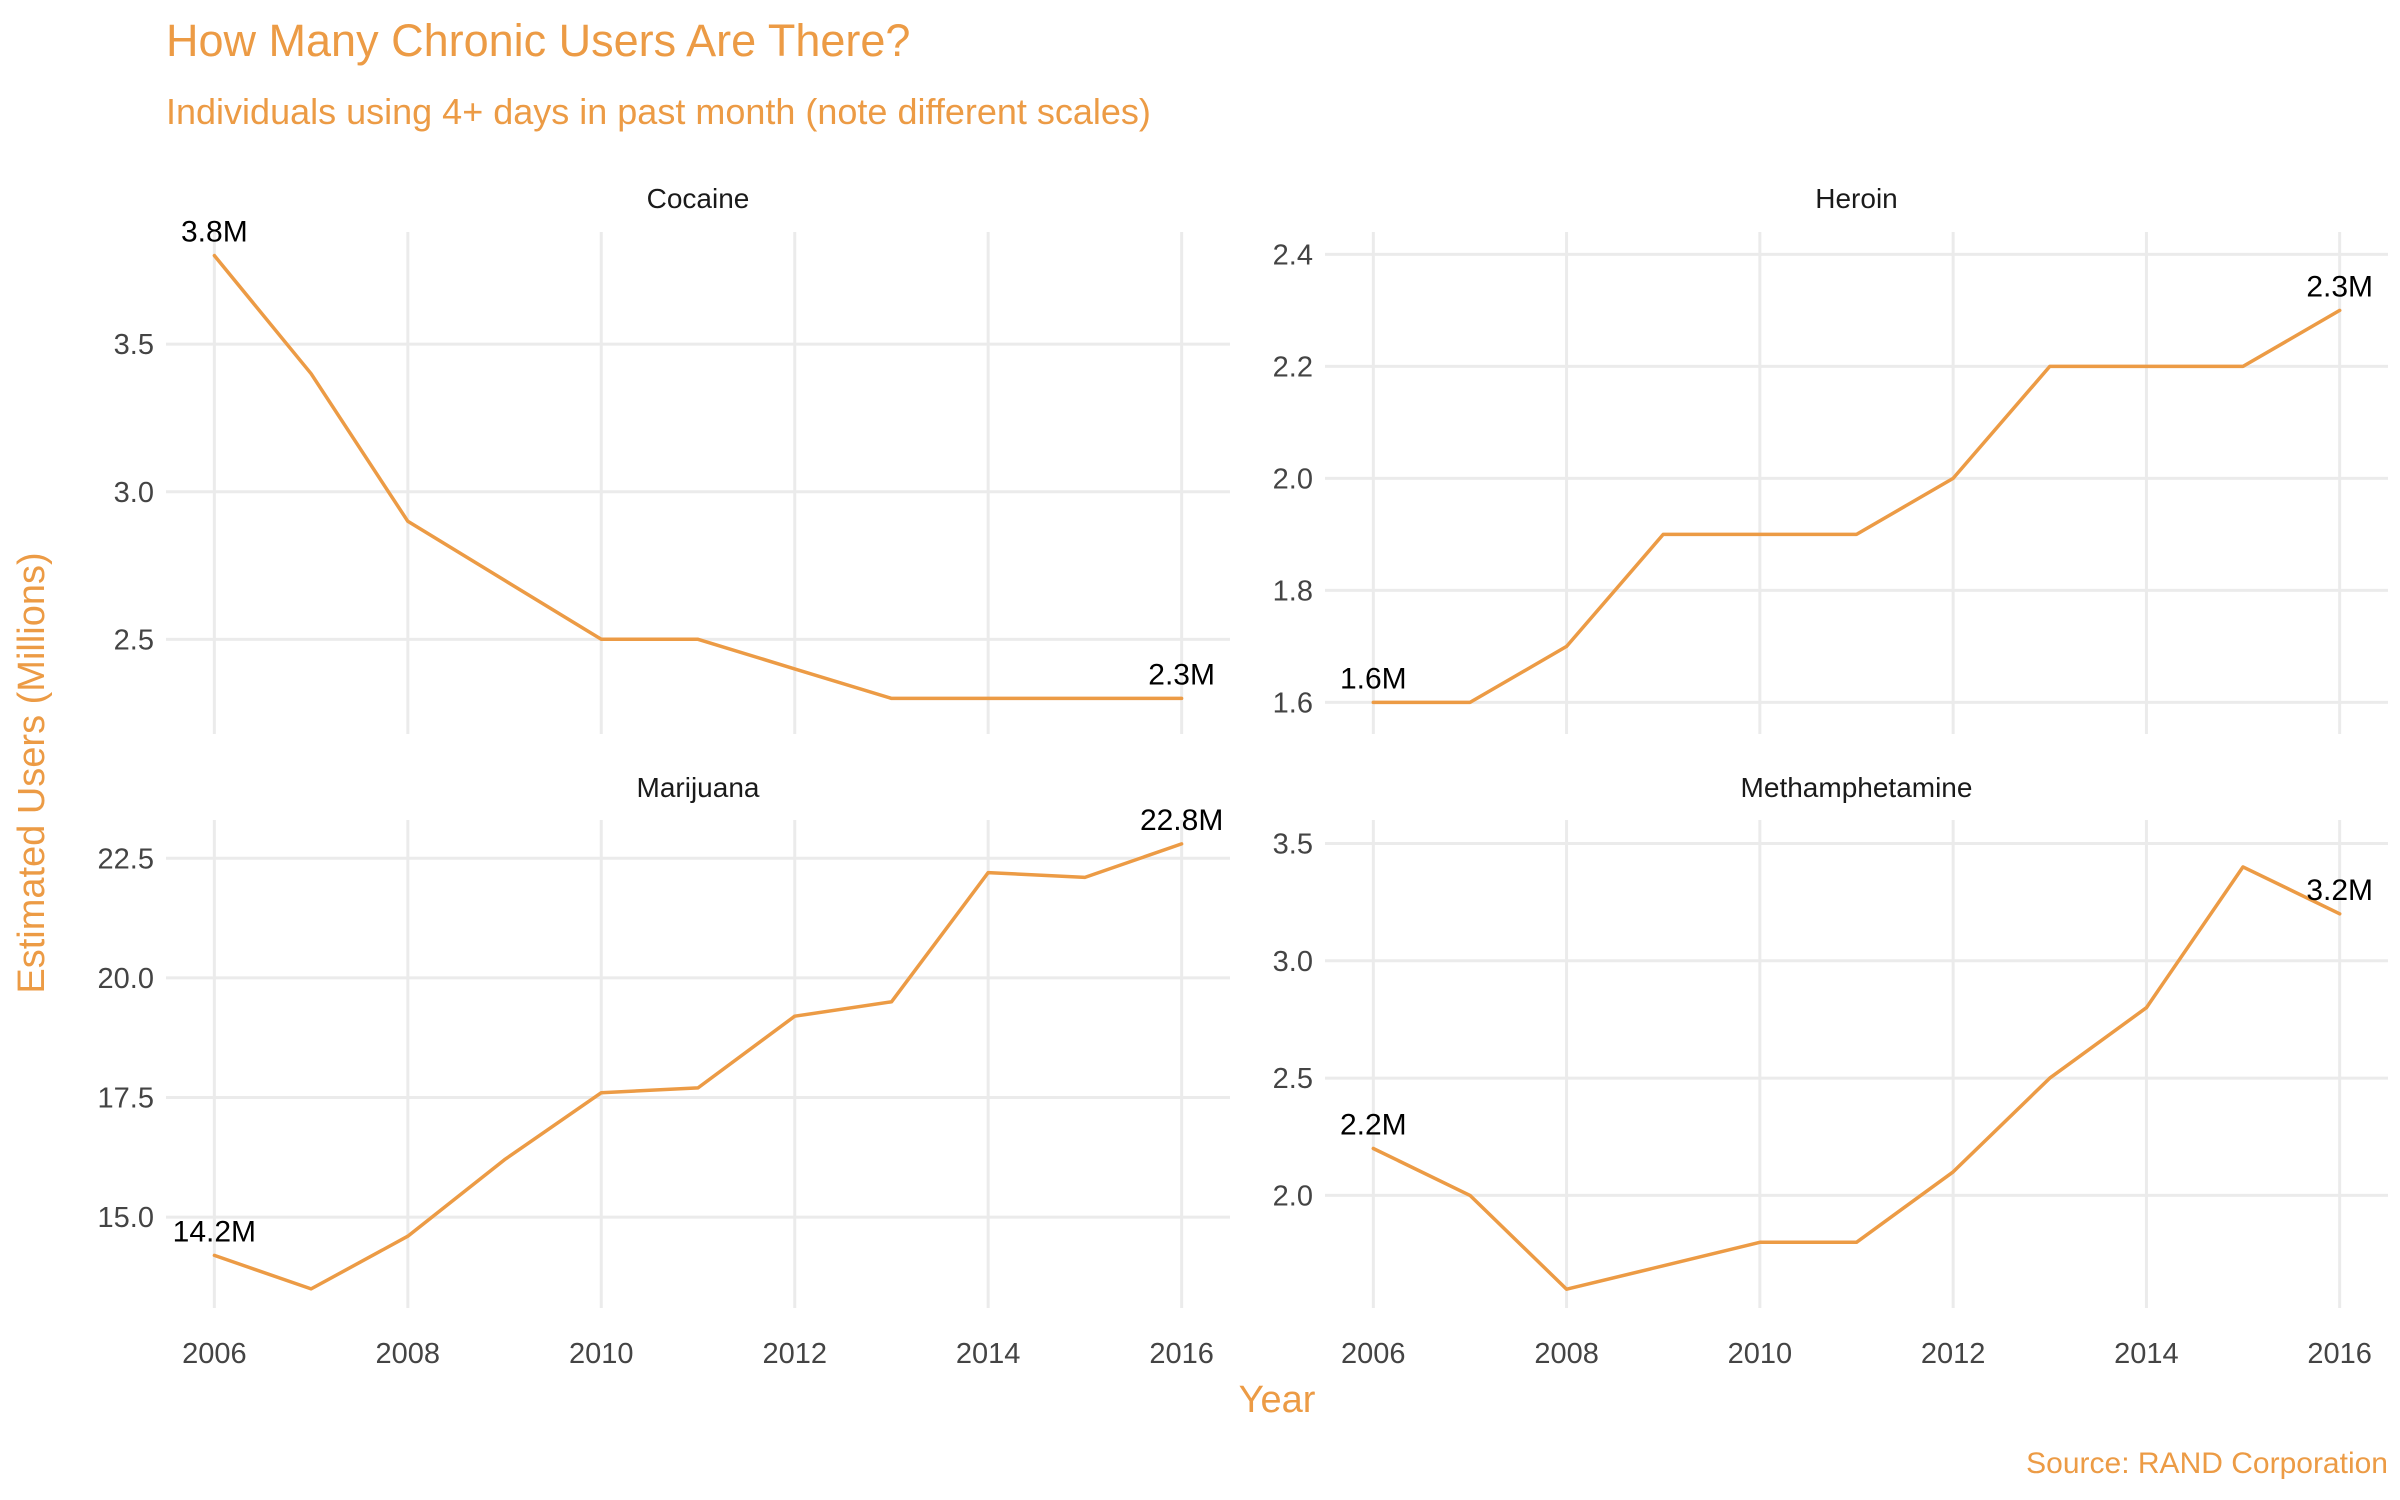 Image resolution: width=2400 pixels, height=1500 pixels. Describe the element at coordinates (214, 1231) in the screenshot. I see `start-value-label: 14.2M` at that location.